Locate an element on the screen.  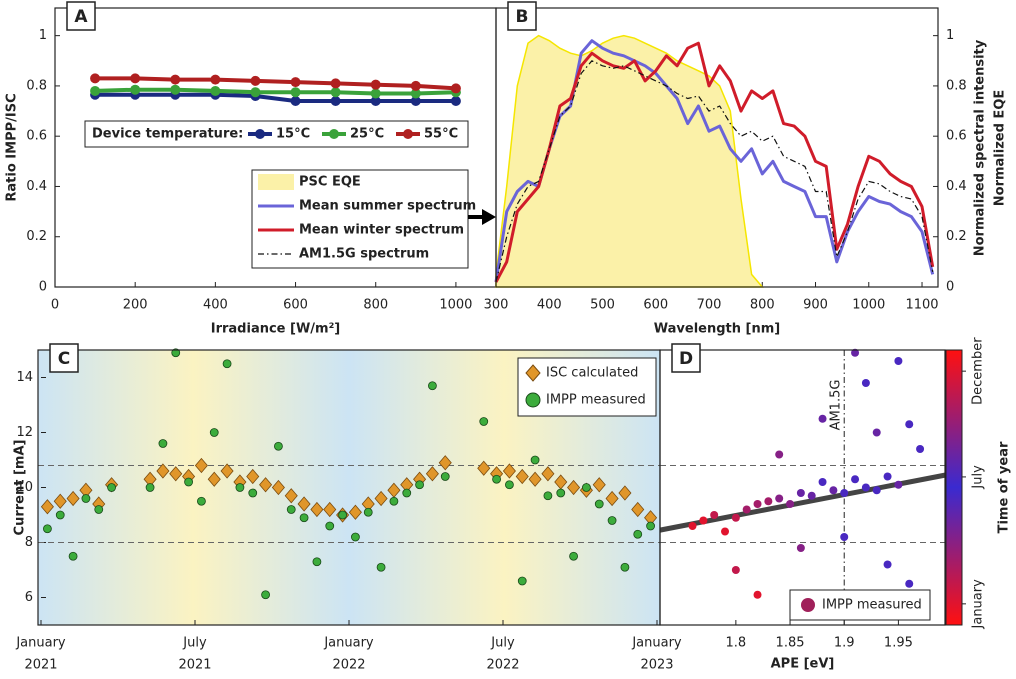
x-tick-label: 800 is located at coordinates (375, 305).